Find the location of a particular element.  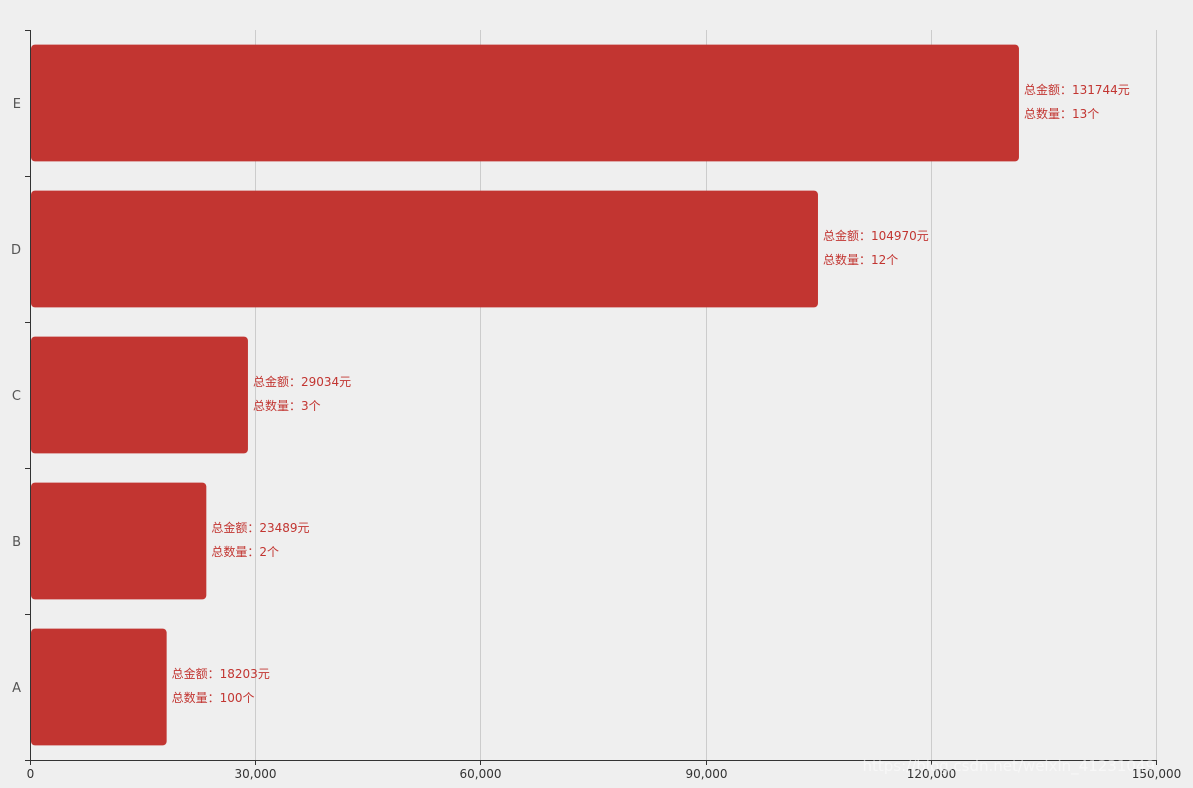

bar-E is located at coordinates (525, 103).